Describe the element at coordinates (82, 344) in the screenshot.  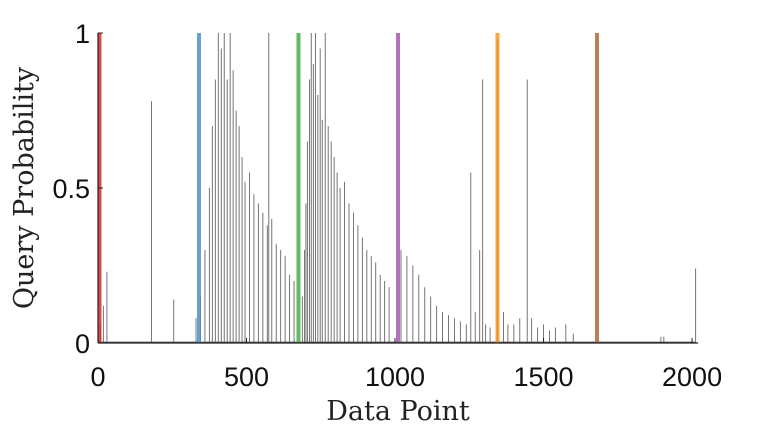
I see `y-tick-label: 0` at that location.